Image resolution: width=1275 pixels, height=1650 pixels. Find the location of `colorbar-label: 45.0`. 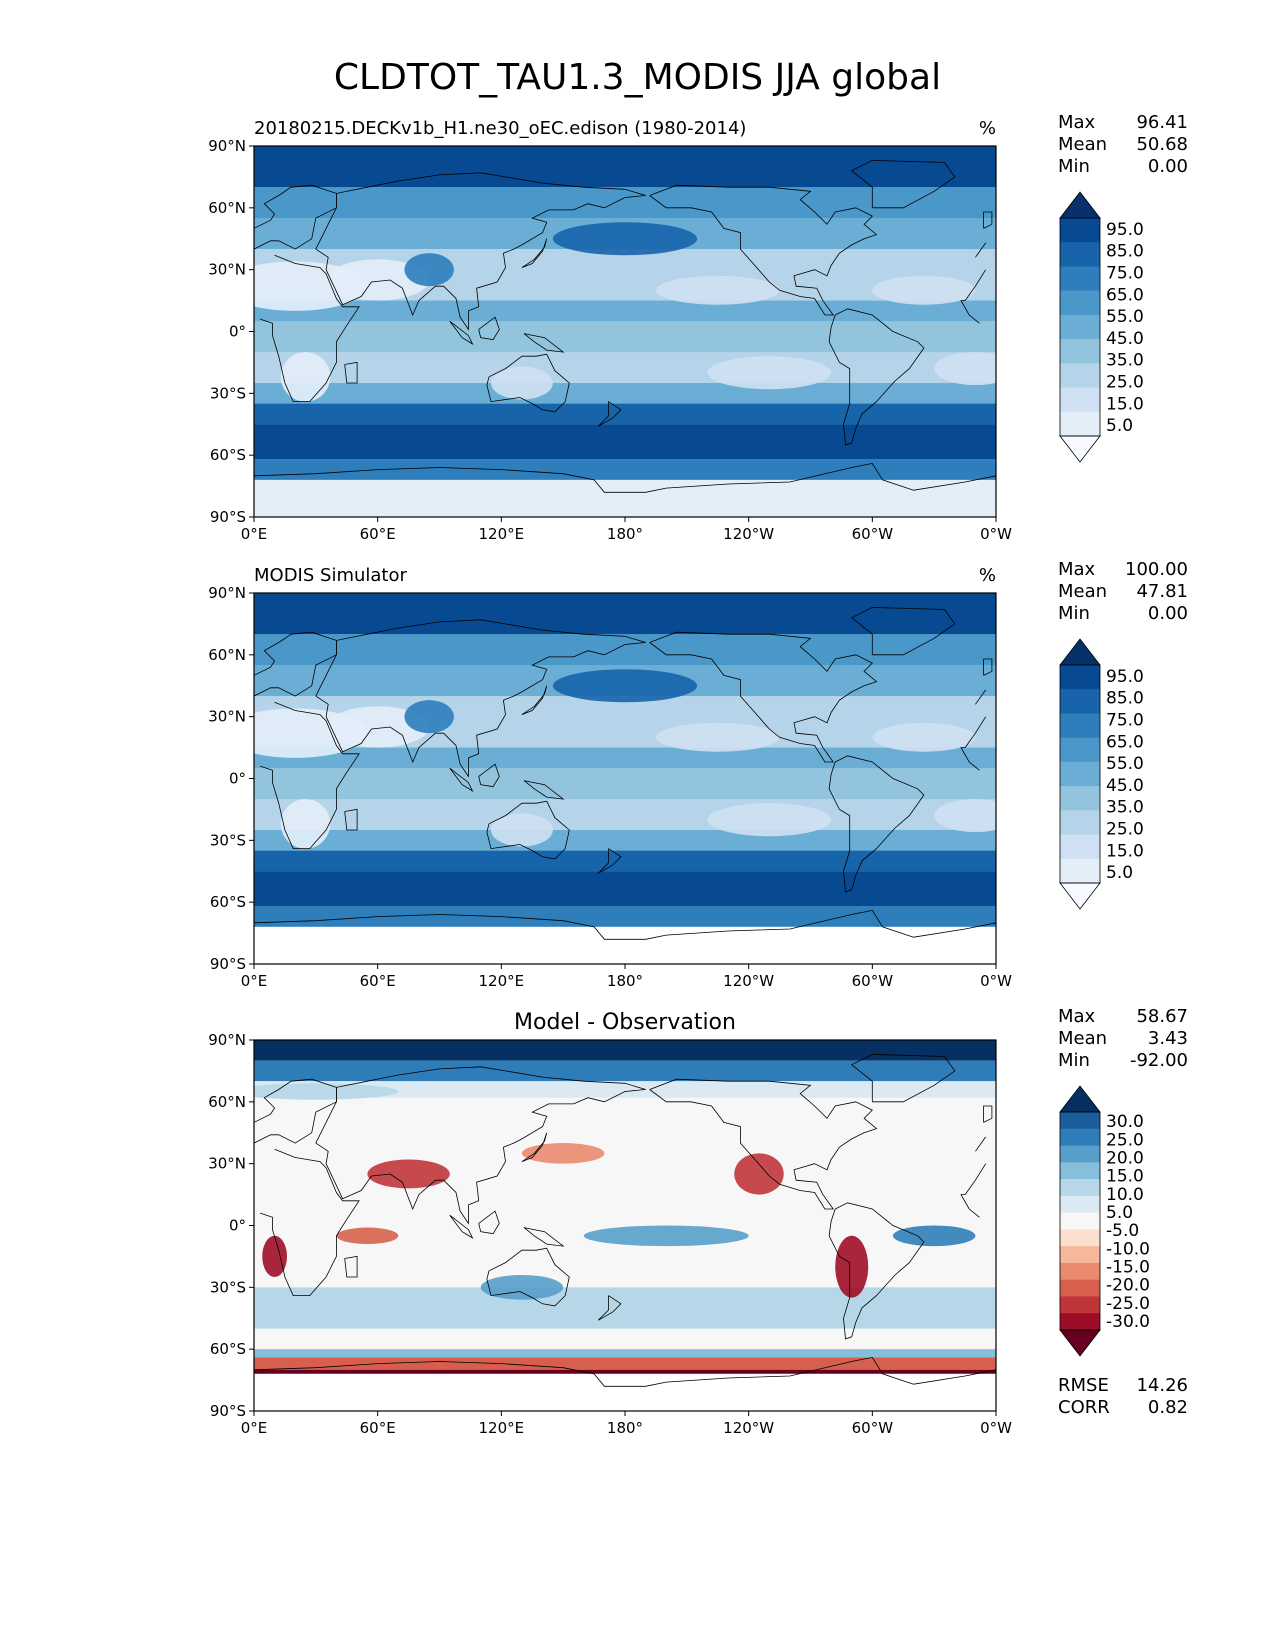

colorbar-label: 45.0 is located at coordinates (1125, 786).